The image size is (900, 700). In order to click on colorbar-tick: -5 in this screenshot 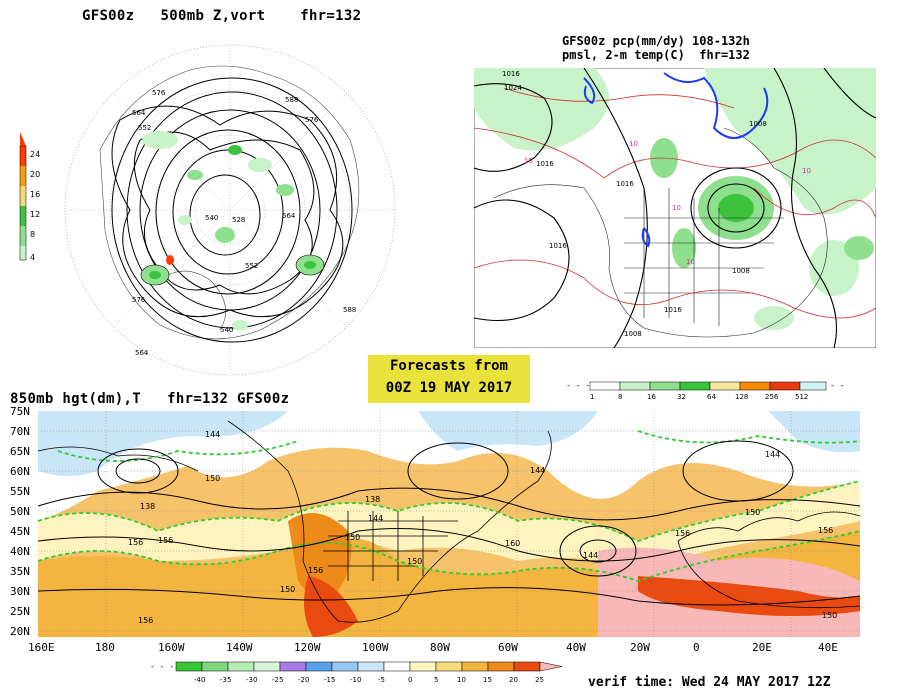, I will do `click(381, 680)`.